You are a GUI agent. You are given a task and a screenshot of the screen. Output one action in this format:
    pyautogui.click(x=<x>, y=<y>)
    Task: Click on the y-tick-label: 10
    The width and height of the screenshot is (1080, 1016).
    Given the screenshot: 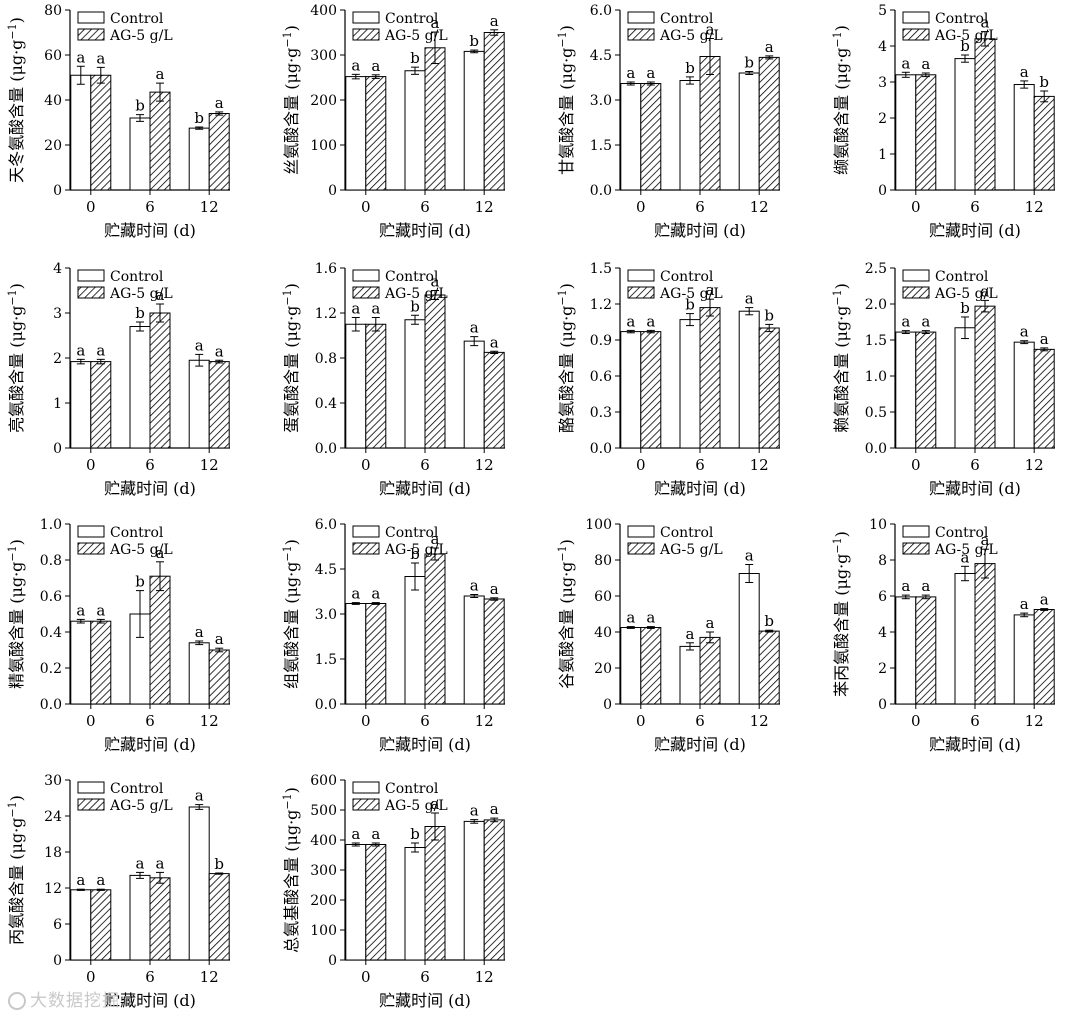 What is the action you would take?
    pyautogui.click(x=878, y=525)
    